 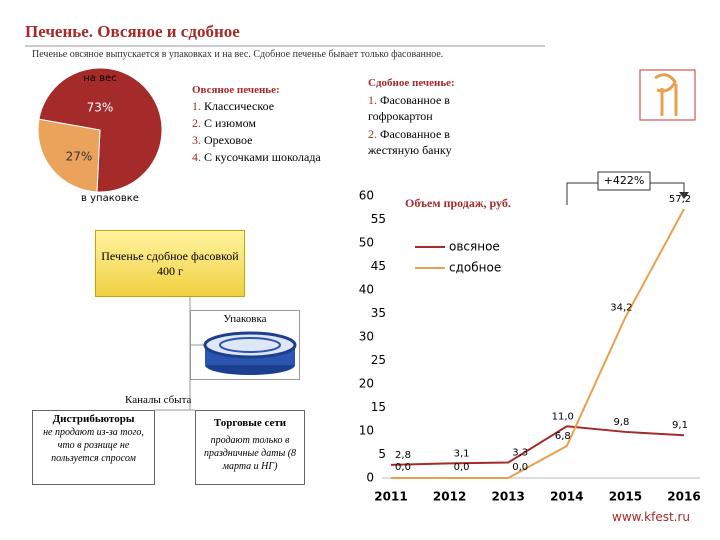 I want to click on x-tick-label: 2012, so click(x=449, y=497).